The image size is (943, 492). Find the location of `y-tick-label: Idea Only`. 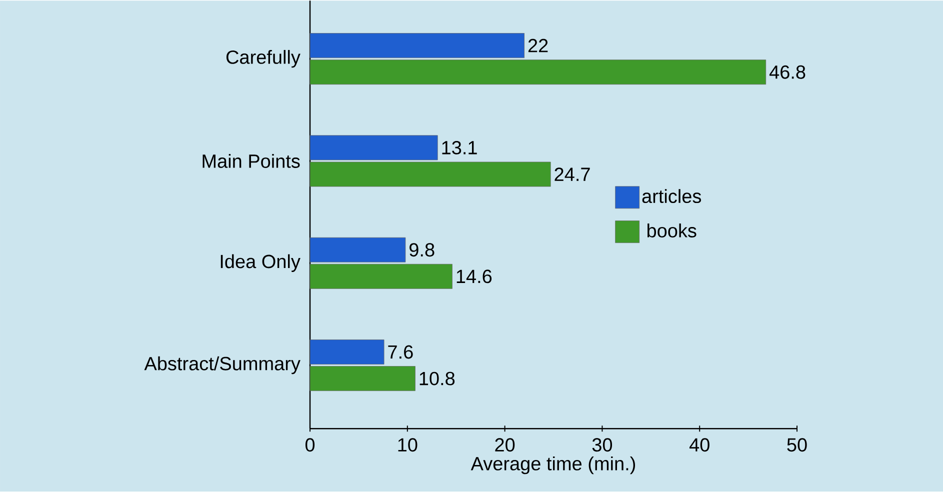

y-tick-label: Idea Only is located at coordinates (260, 263).